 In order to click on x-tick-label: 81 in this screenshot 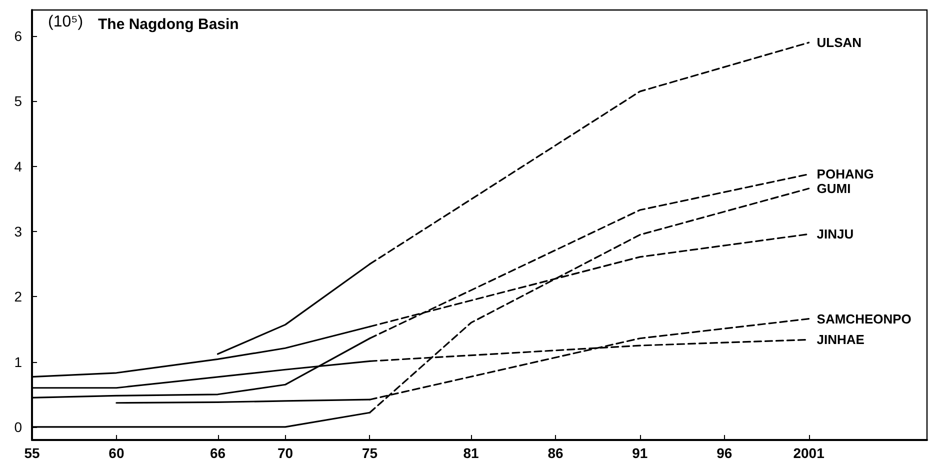, I will do `click(471, 453)`.